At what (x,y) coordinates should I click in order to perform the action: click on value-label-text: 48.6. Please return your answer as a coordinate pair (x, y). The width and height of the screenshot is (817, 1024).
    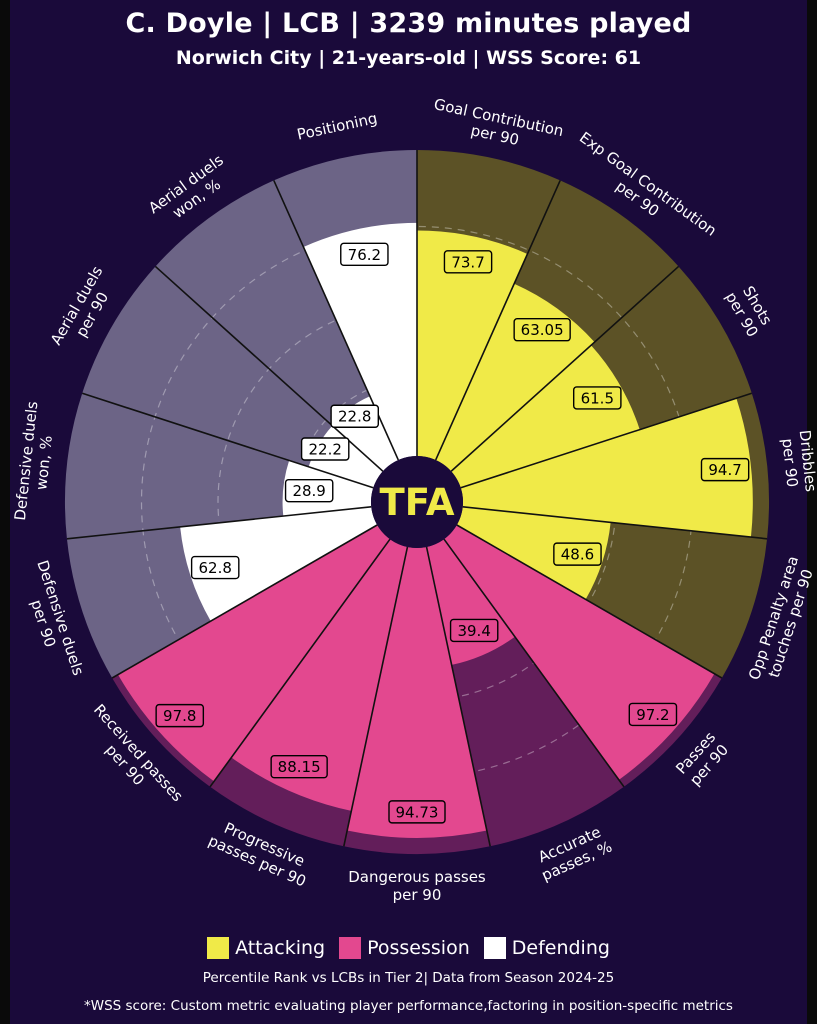
    Looking at the image, I should click on (577, 555).